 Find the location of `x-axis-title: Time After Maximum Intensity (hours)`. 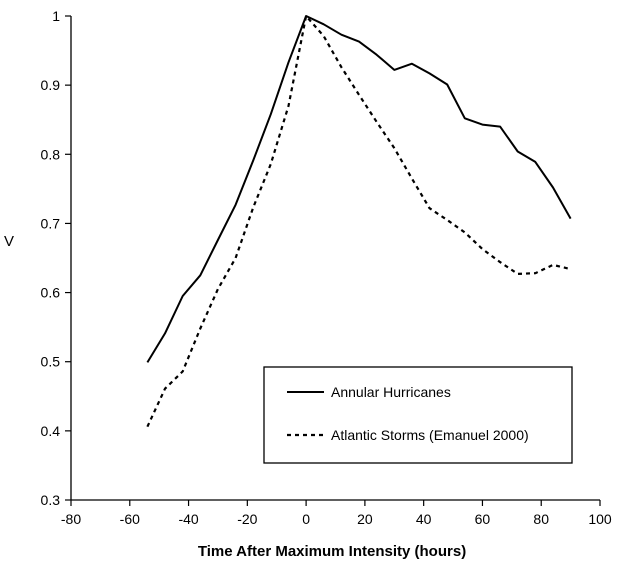

x-axis-title: Time After Maximum Intensity (hours) is located at coordinates (332, 551).